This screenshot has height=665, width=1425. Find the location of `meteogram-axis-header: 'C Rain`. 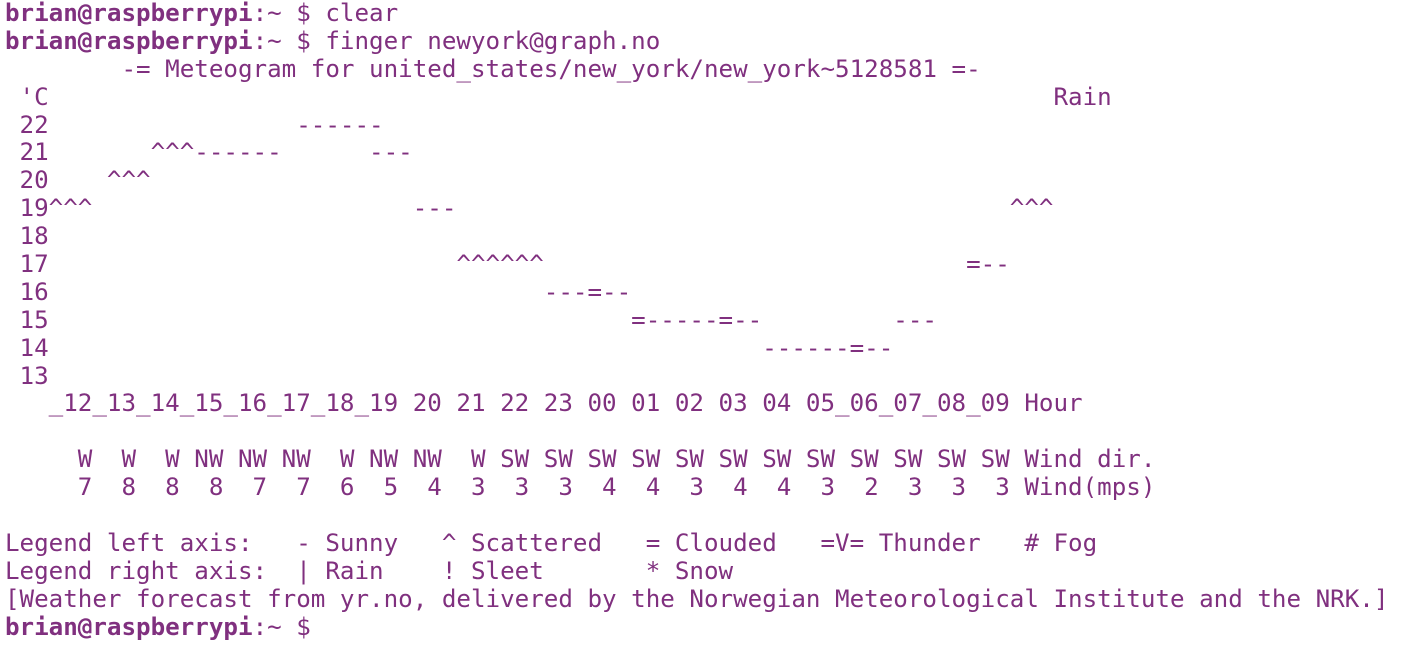

meteogram-axis-header: 'C Rain is located at coordinates (558, 96).